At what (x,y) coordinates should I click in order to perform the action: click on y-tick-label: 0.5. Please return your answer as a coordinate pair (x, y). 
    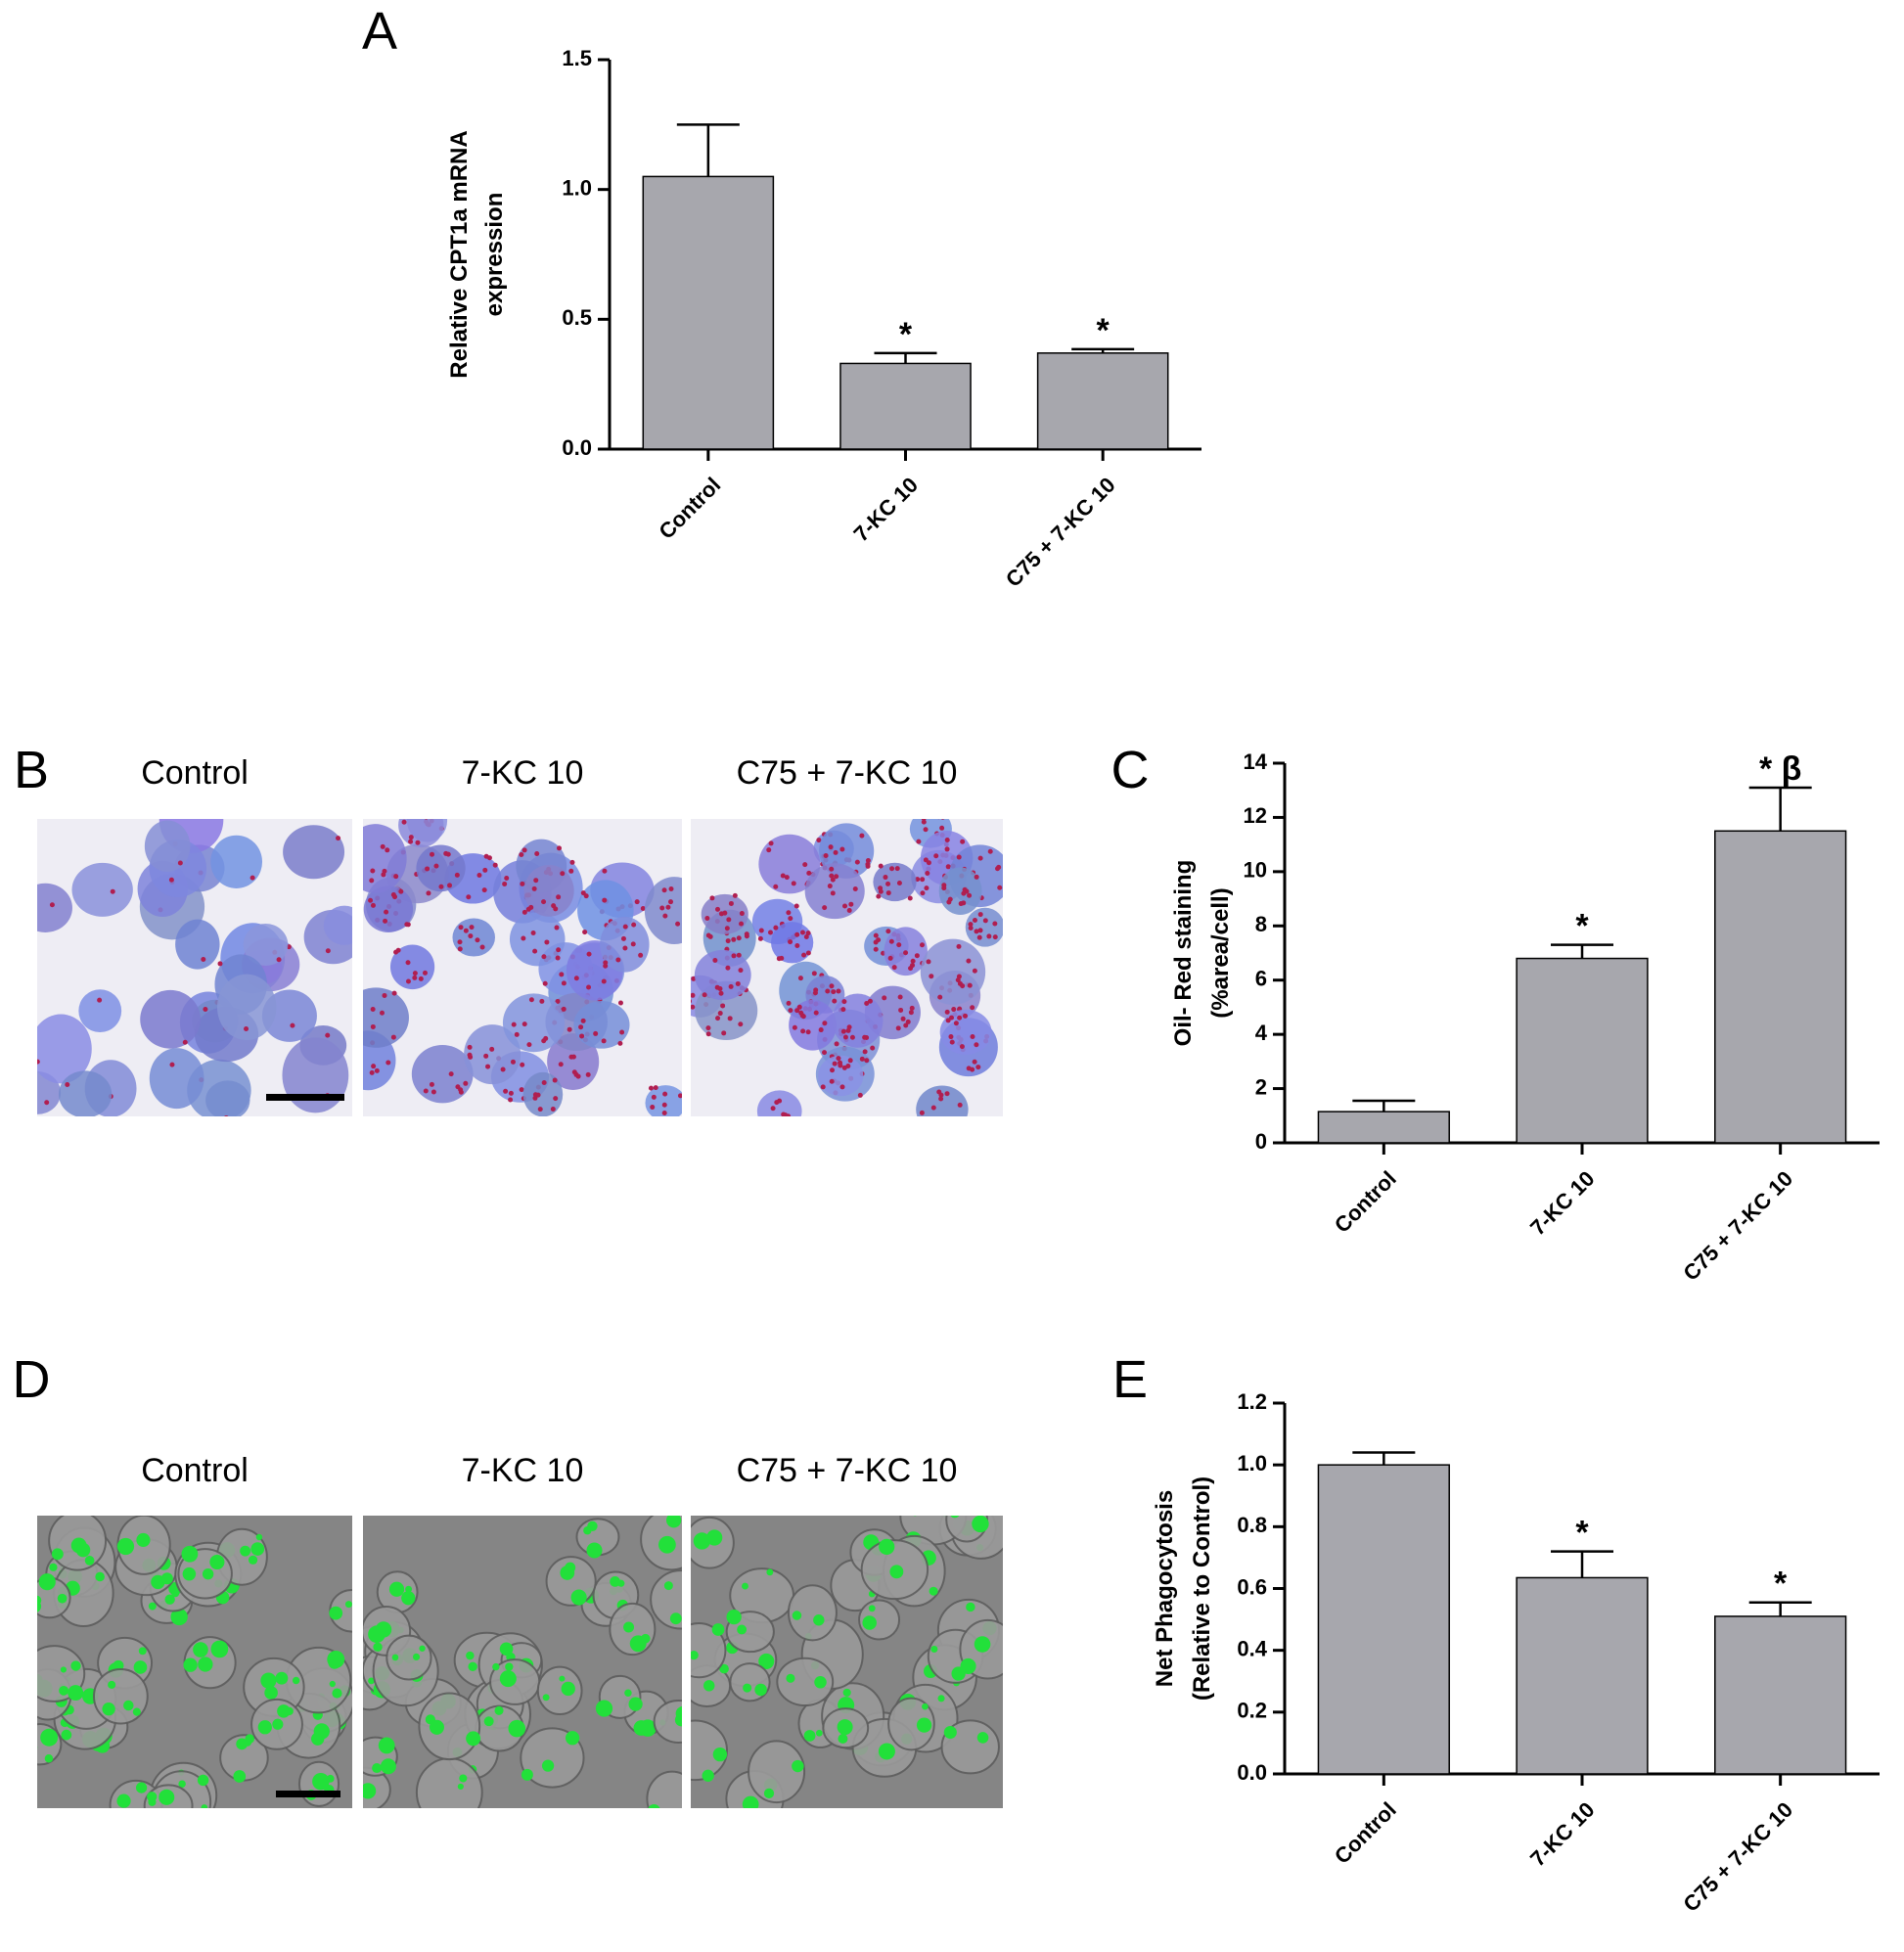
    Looking at the image, I should click on (577, 318).